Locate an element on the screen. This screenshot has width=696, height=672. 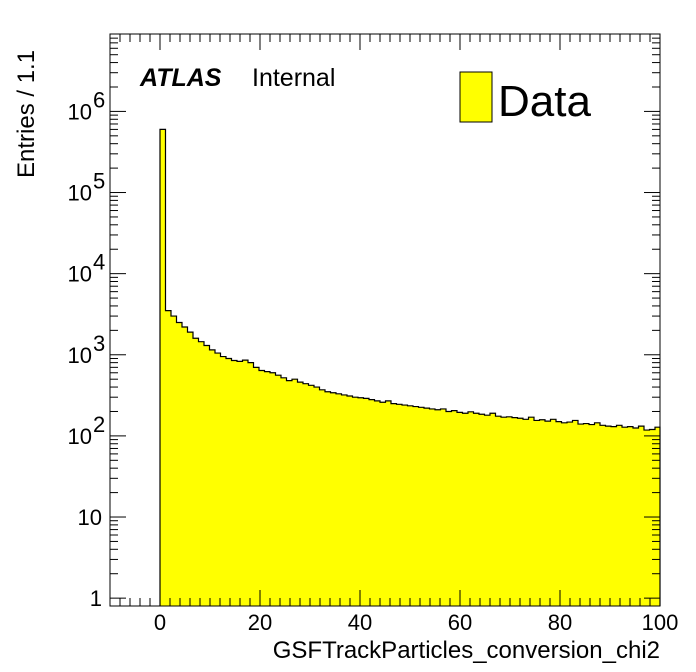
atlas-label: ATLAS is located at coordinates (180, 78).